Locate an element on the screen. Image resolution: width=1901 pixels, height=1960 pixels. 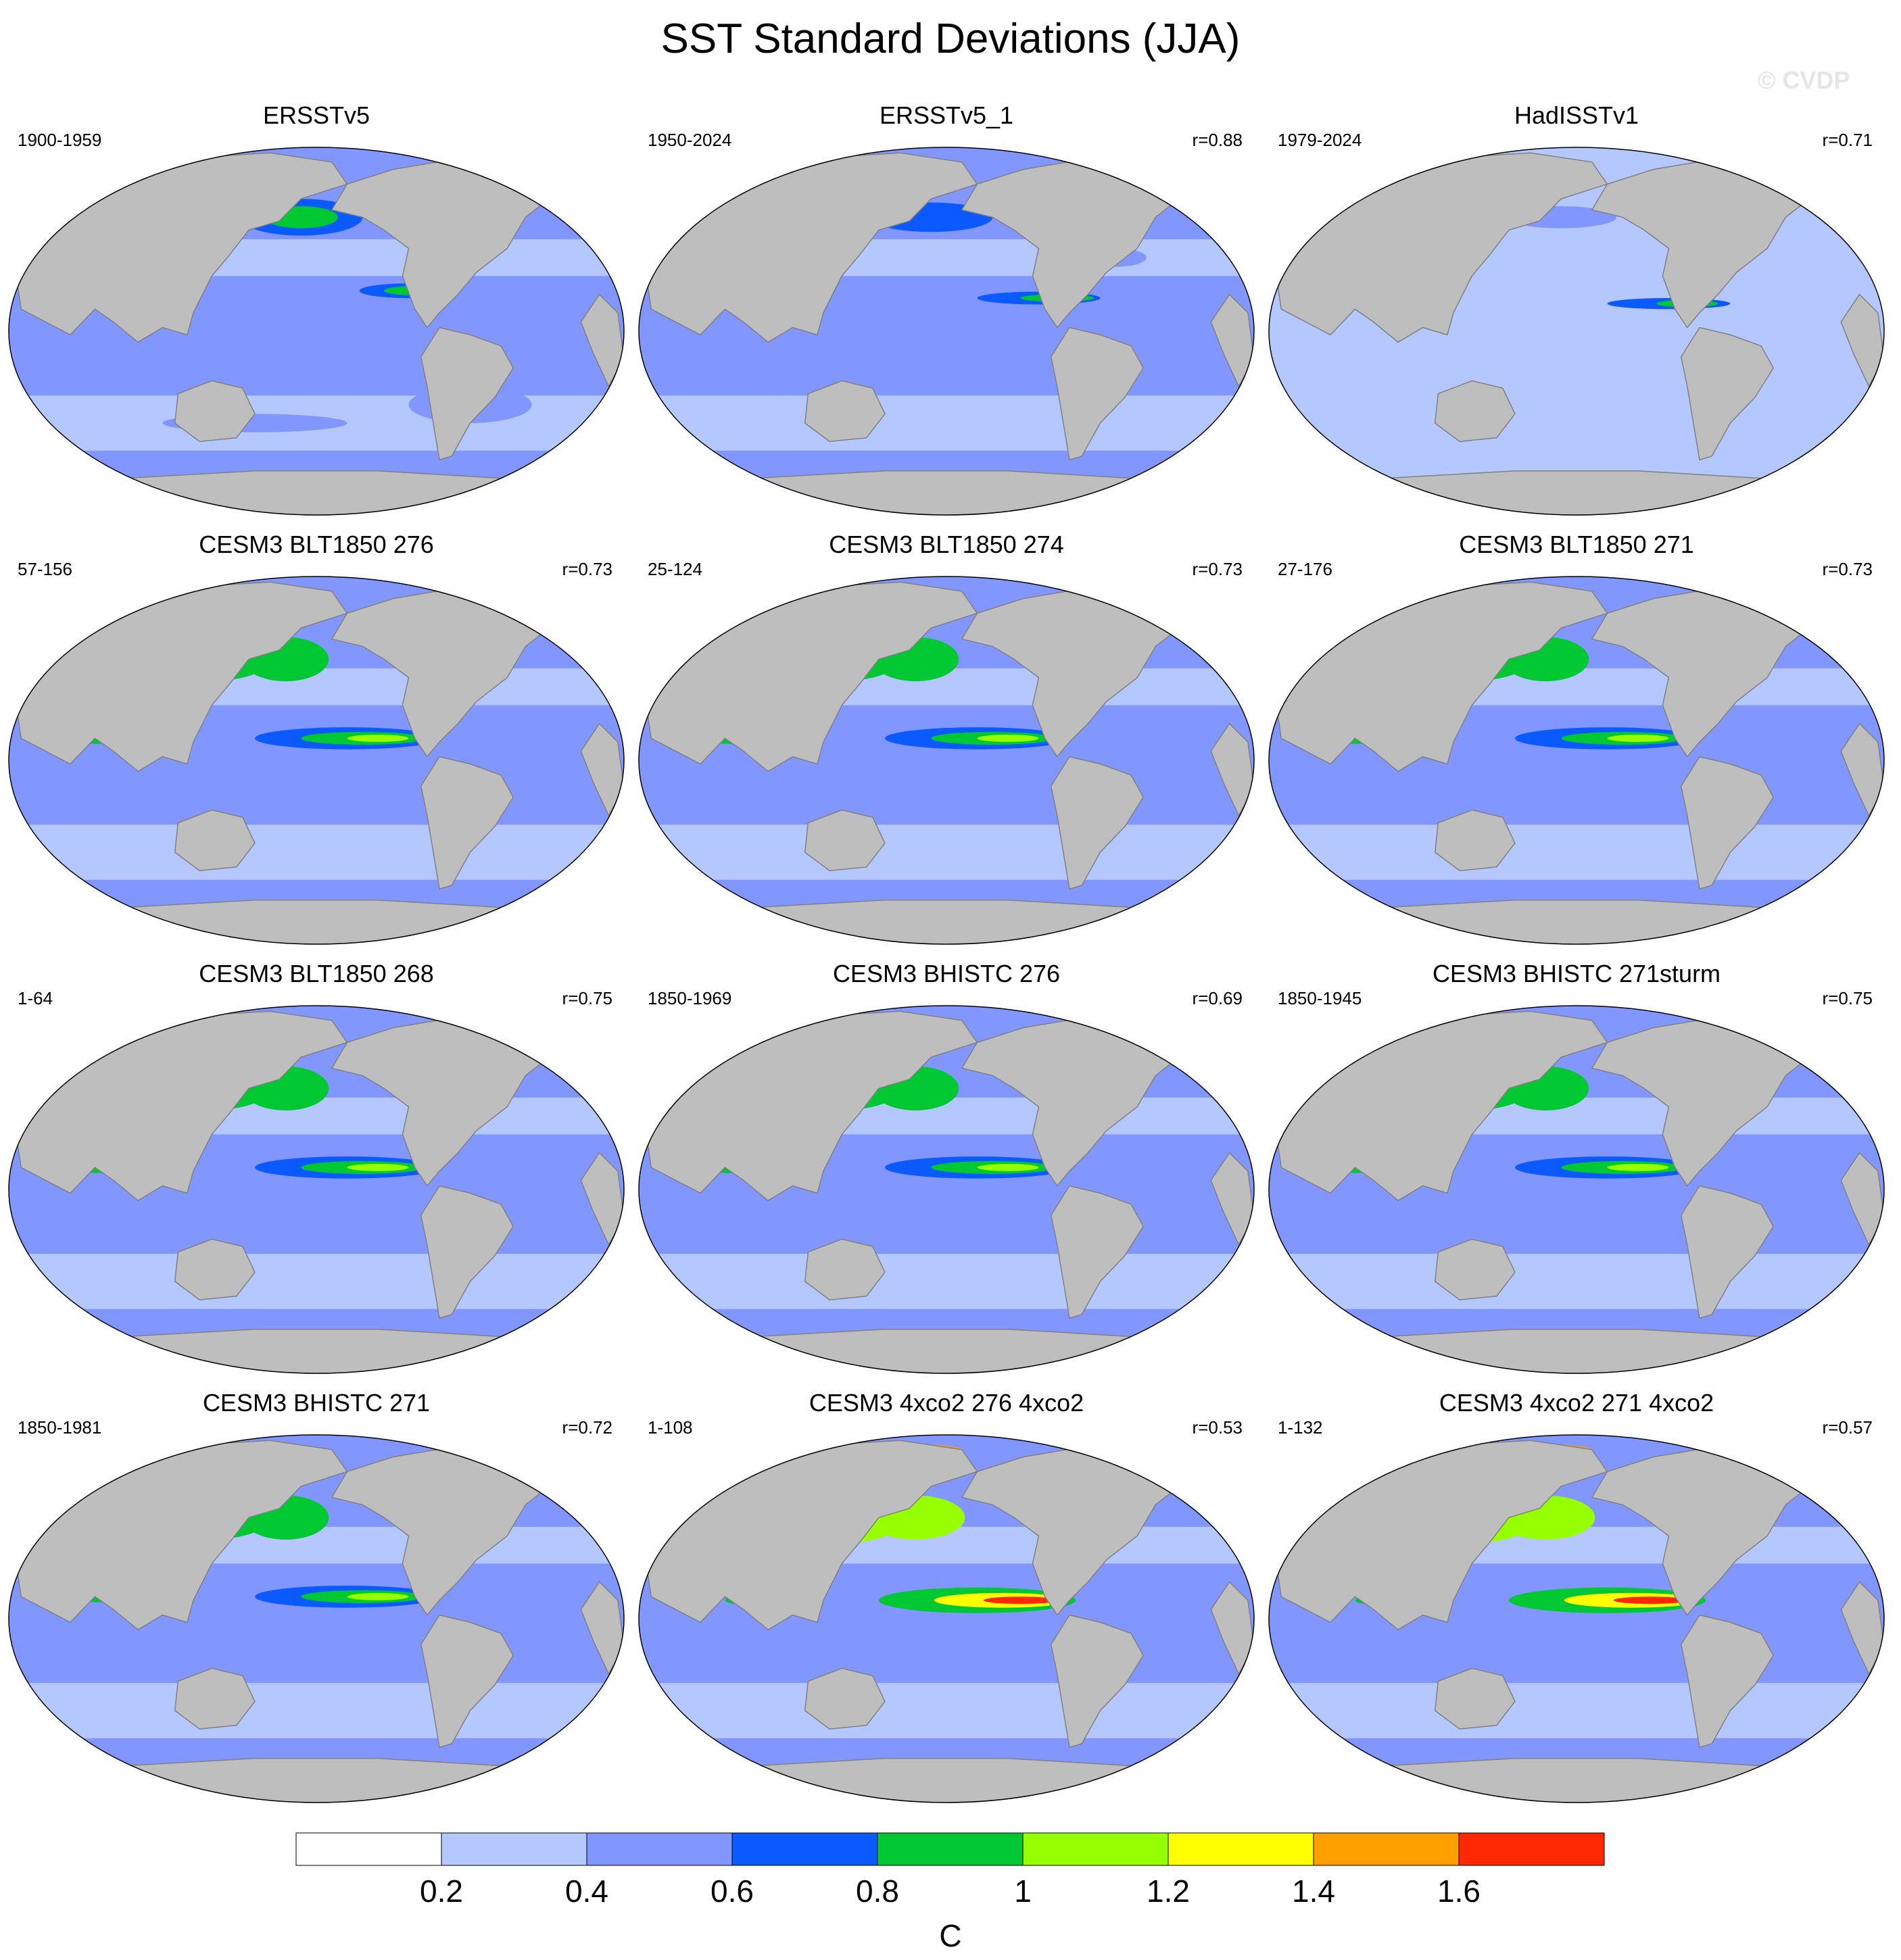
map-panel: CESM3 4xco2 276 4xco2 1-108 r=0.53 is located at coordinates (946, 1598).